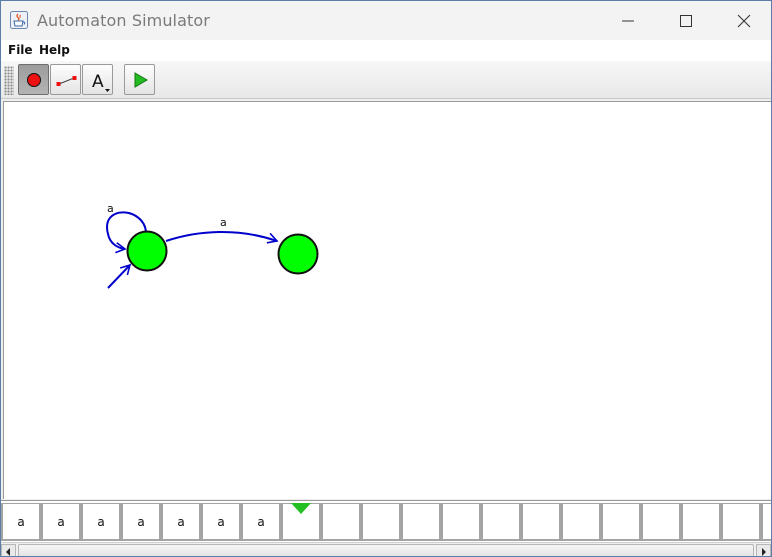 This screenshot has height=557, width=772. I want to click on letter-a-dropdown-icon: A, so click(101, 82).